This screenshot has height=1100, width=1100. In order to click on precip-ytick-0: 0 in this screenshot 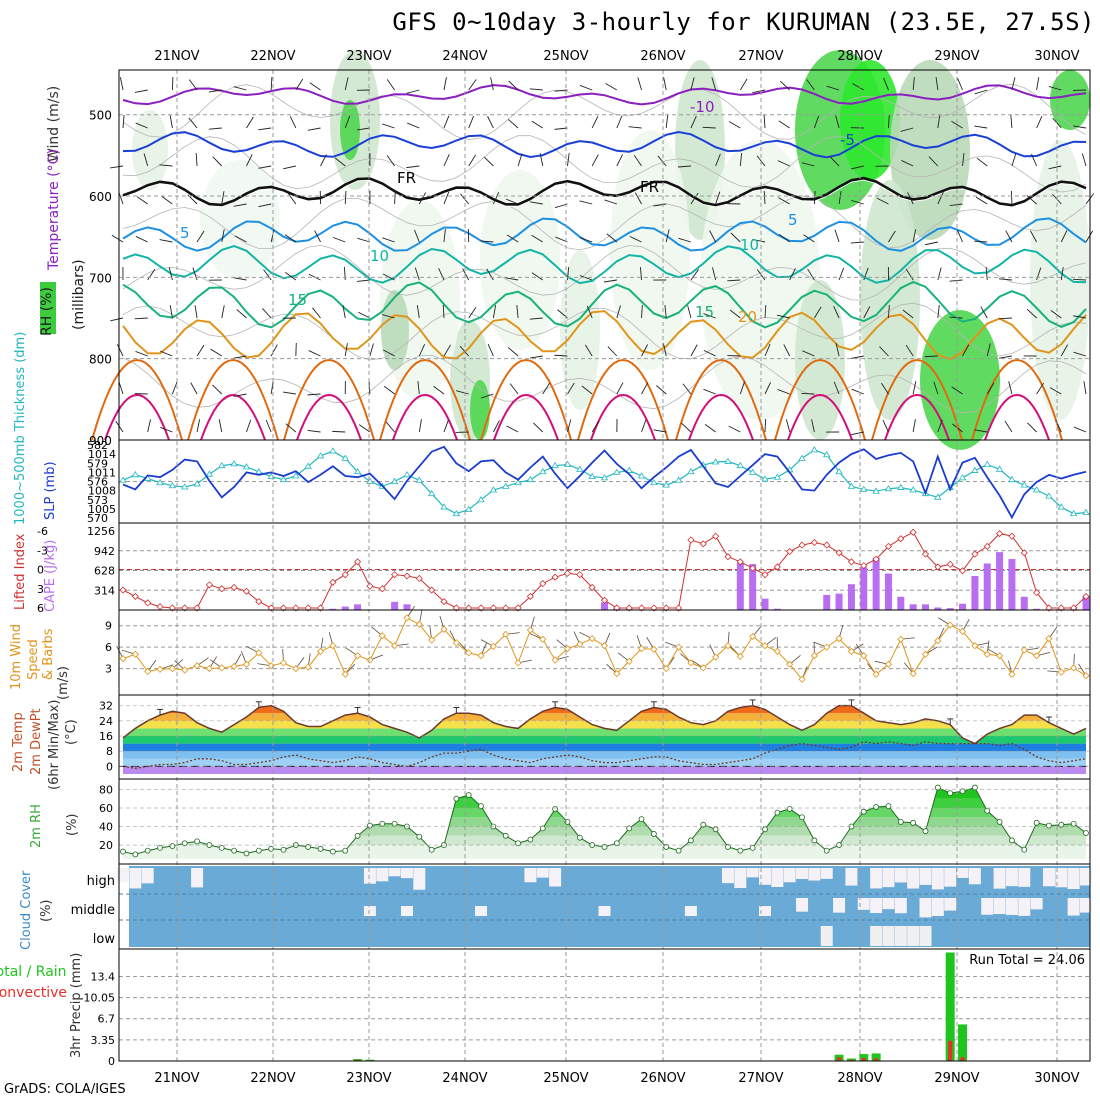, I will do `click(111, 1061)`.